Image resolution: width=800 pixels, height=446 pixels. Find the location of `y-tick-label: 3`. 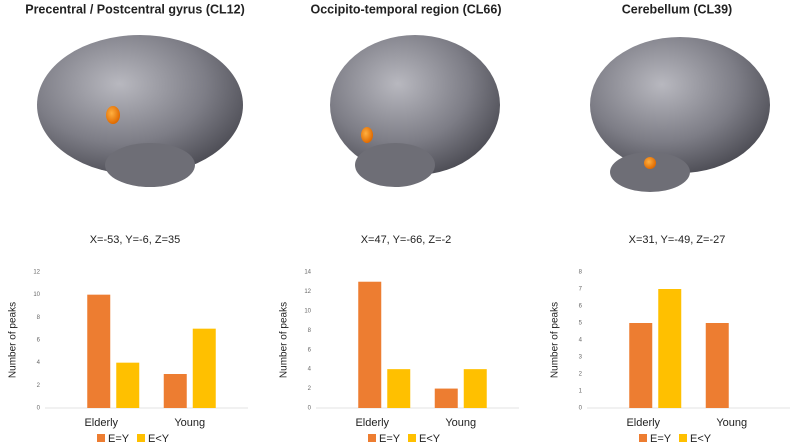

y-tick-label: 3 is located at coordinates (581, 358).